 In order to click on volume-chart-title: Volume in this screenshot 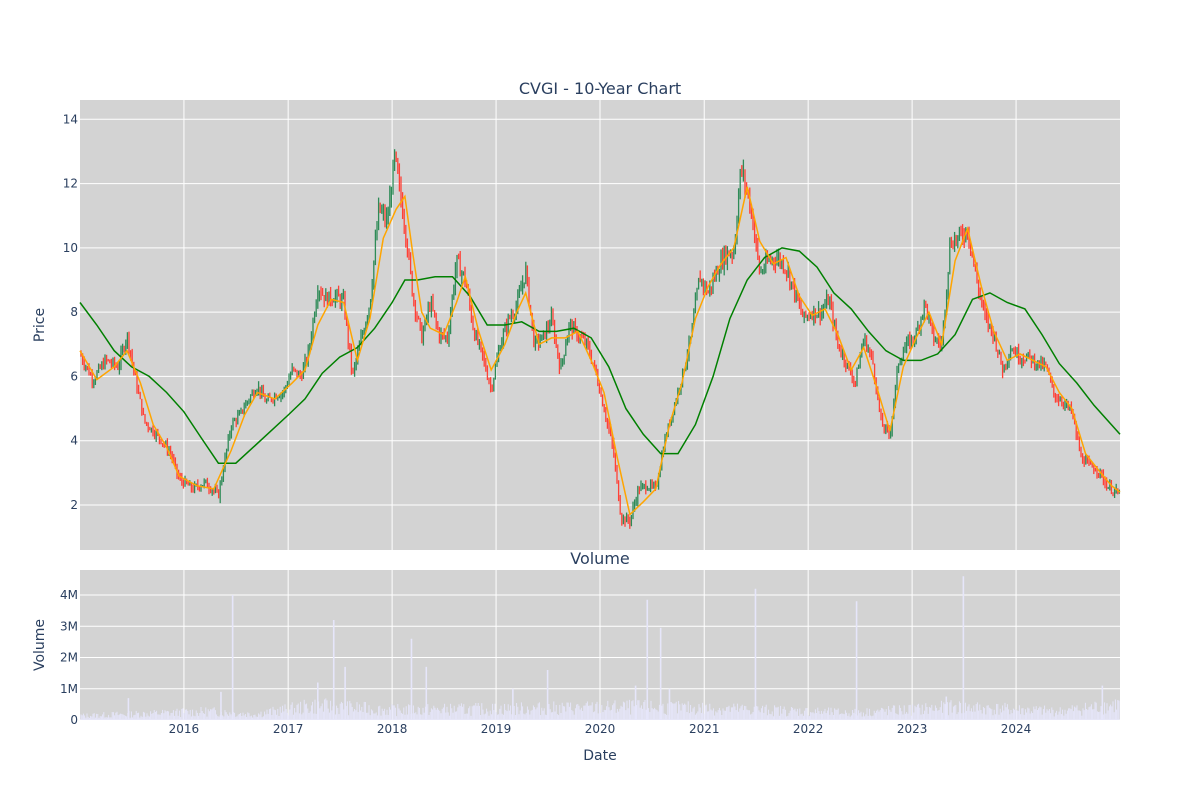, I will do `click(600, 558)`.